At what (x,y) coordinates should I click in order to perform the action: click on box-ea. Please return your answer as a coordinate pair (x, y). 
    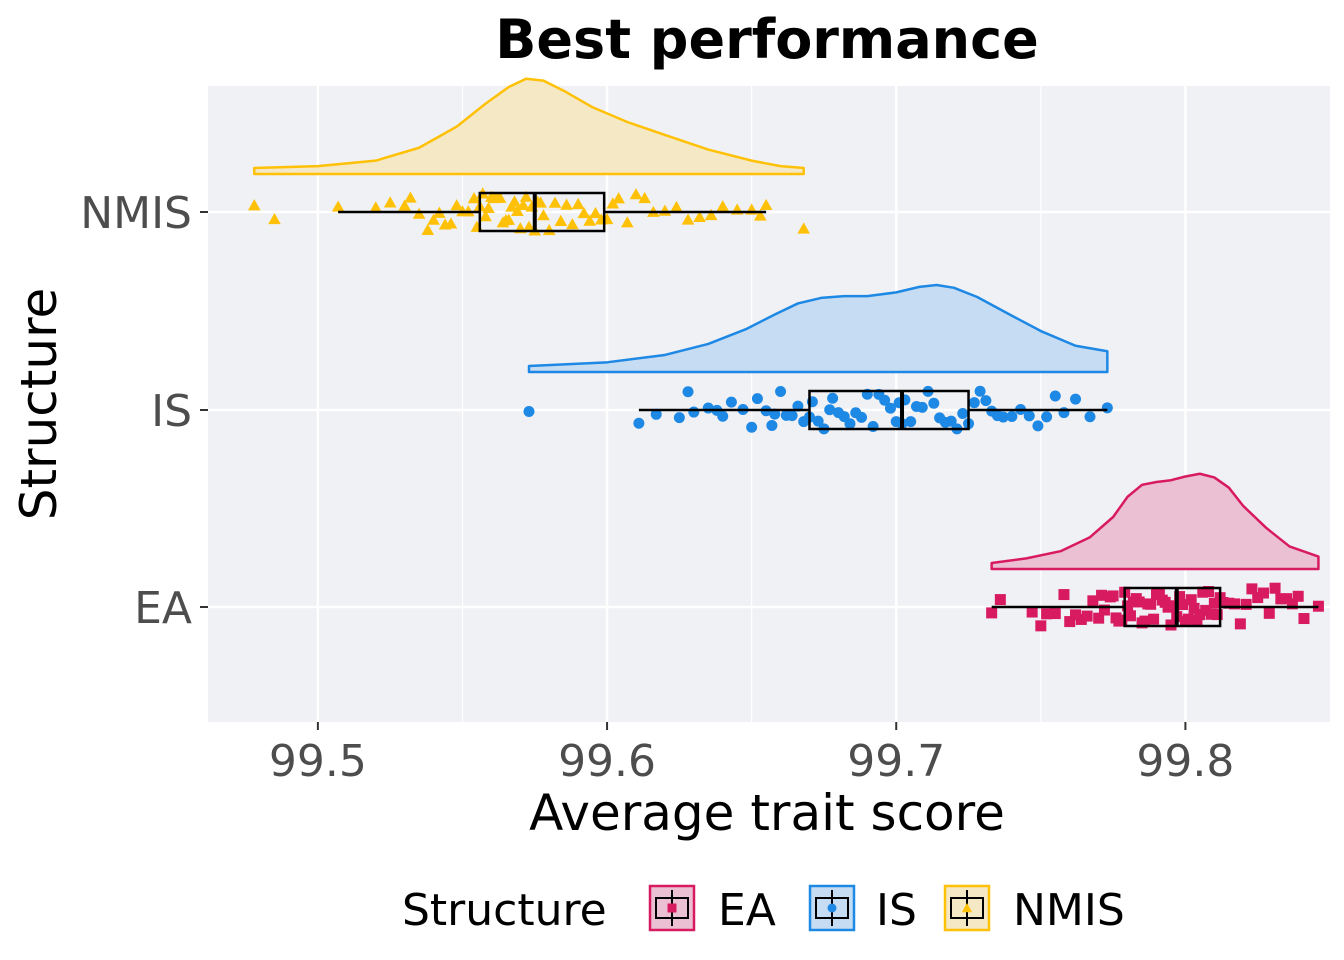
    Looking at the image, I should click on (1172, 607).